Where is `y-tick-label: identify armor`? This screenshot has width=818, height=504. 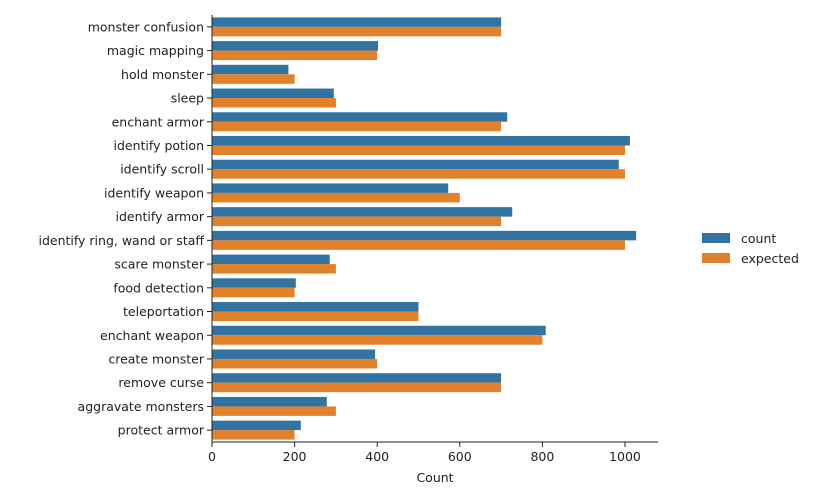
y-tick-label: identify armor is located at coordinates (160, 216).